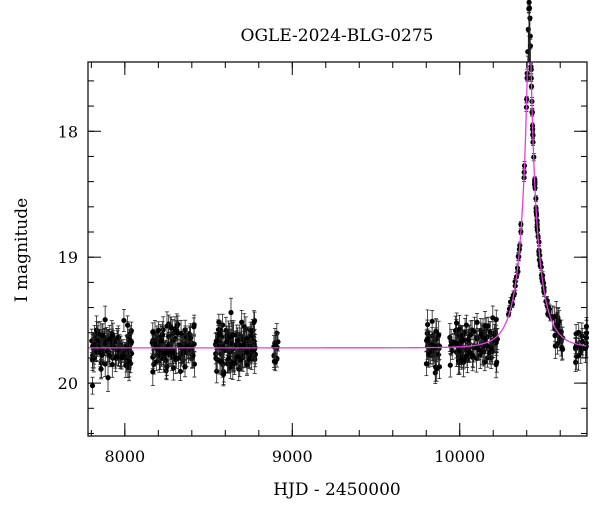 The width and height of the screenshot is (600, 512). What do you see at coordinates (22, 250) in the screenshot?
I see `y-axis-label: I magnitude` at bounding box center [22, 250].